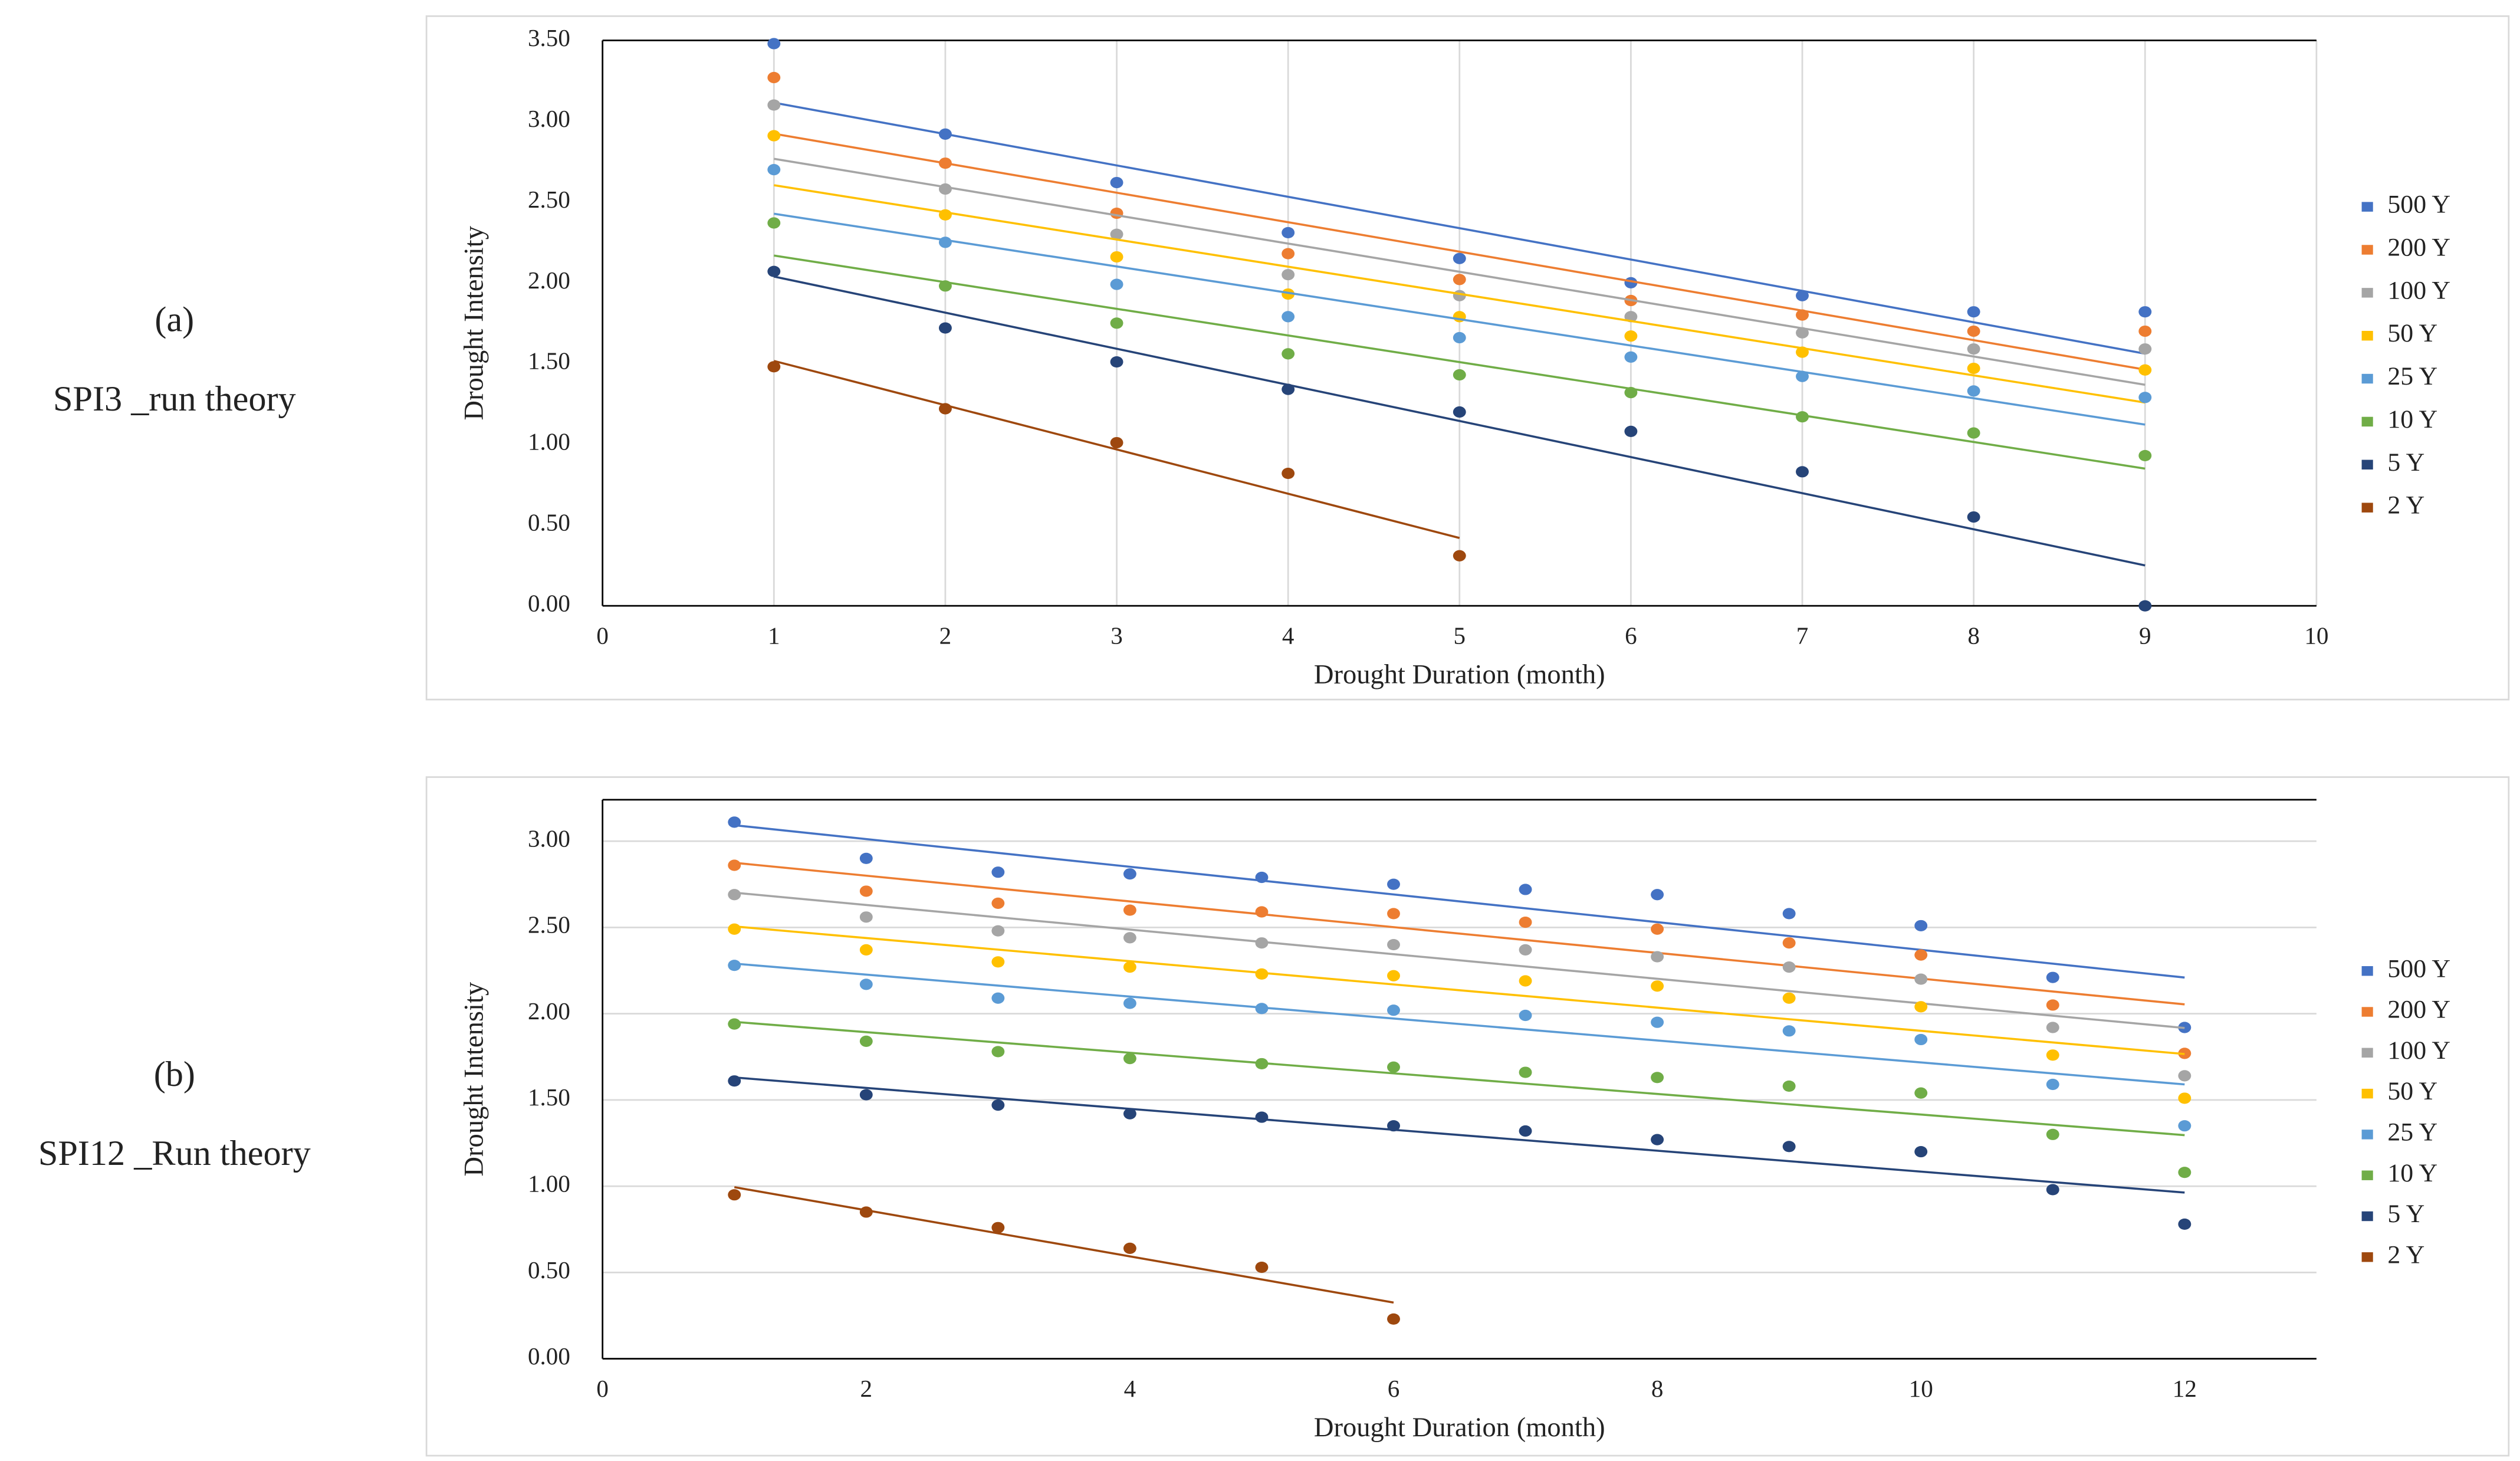 The width and height of the screenshot is (2520, 1461). Describe the element at coordinates (549, 37) in the screenshot. I see `y-tick-label: 3.50` at that location.